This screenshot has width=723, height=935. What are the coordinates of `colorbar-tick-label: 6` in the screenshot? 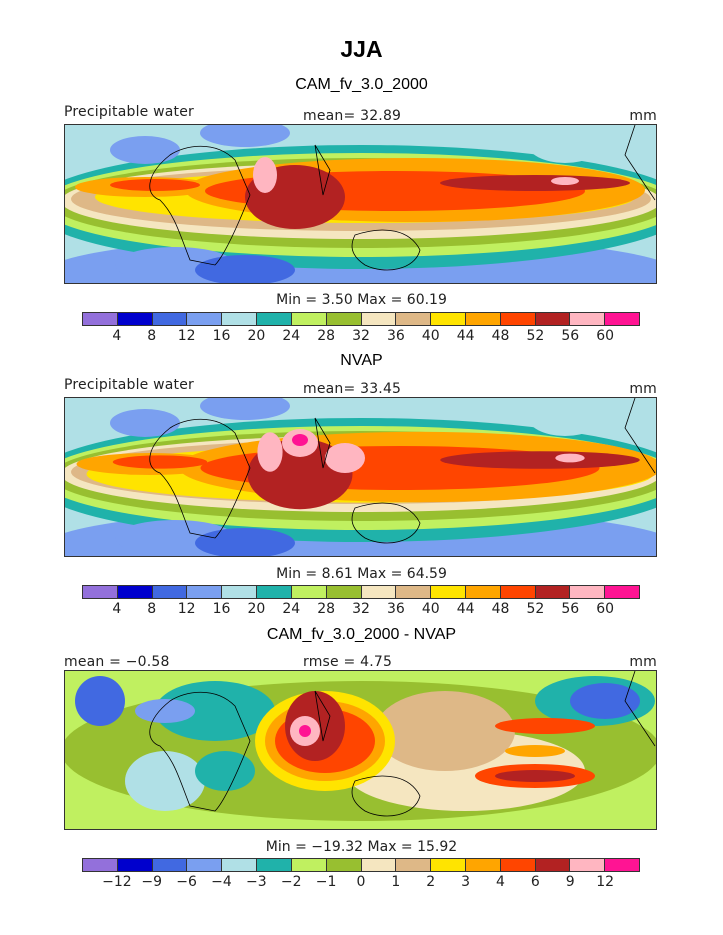 It's located at (535, 882).